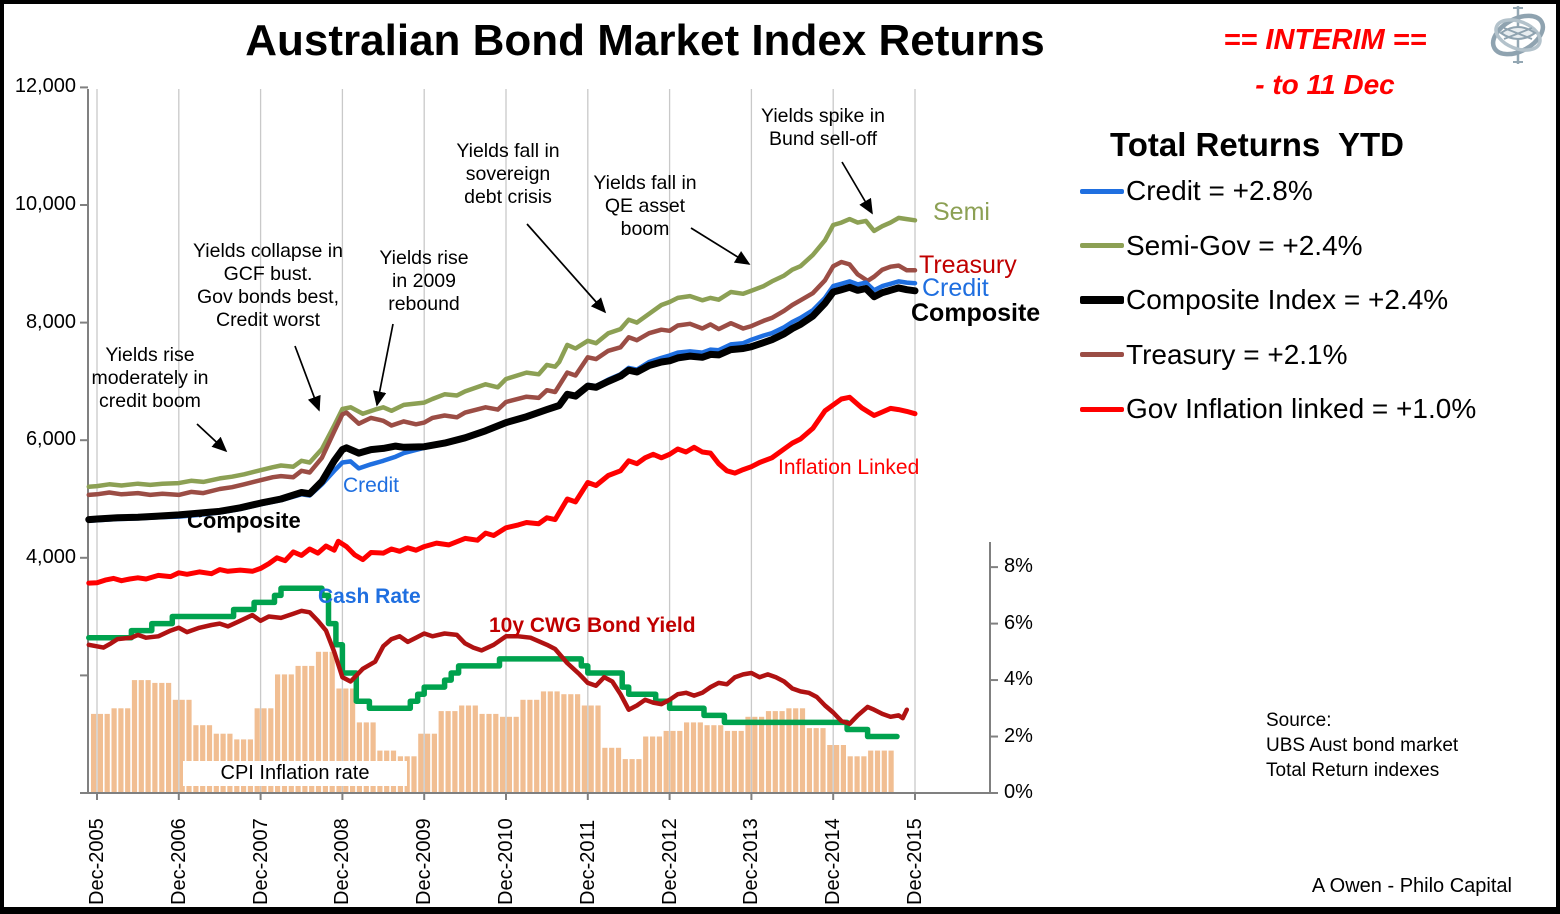  What do you see at coordinates (502, 378) in the screenshot?
I see `series-line-treasury` at bounding box center [502, 378].